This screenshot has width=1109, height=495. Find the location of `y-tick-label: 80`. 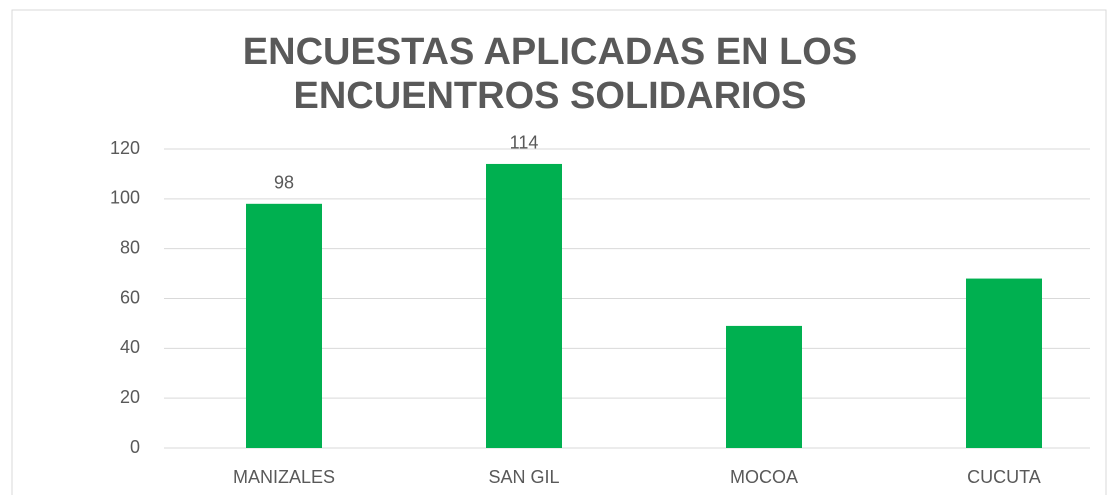

y-tick-label: 80 is located at coordinates (130, 247).